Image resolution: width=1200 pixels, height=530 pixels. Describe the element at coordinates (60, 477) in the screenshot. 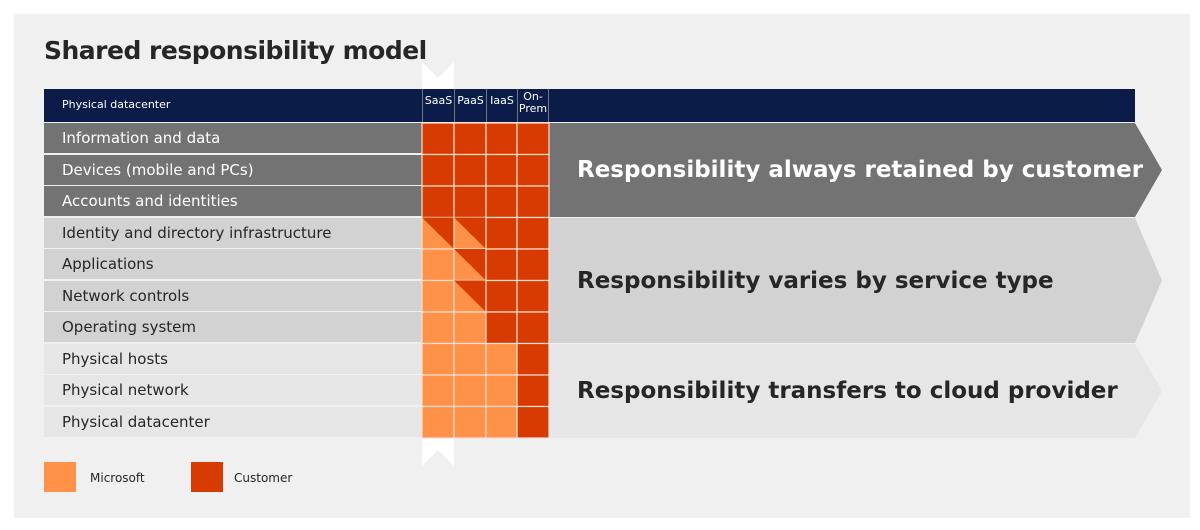

I see `legend-swatch-microsoft` at that location.